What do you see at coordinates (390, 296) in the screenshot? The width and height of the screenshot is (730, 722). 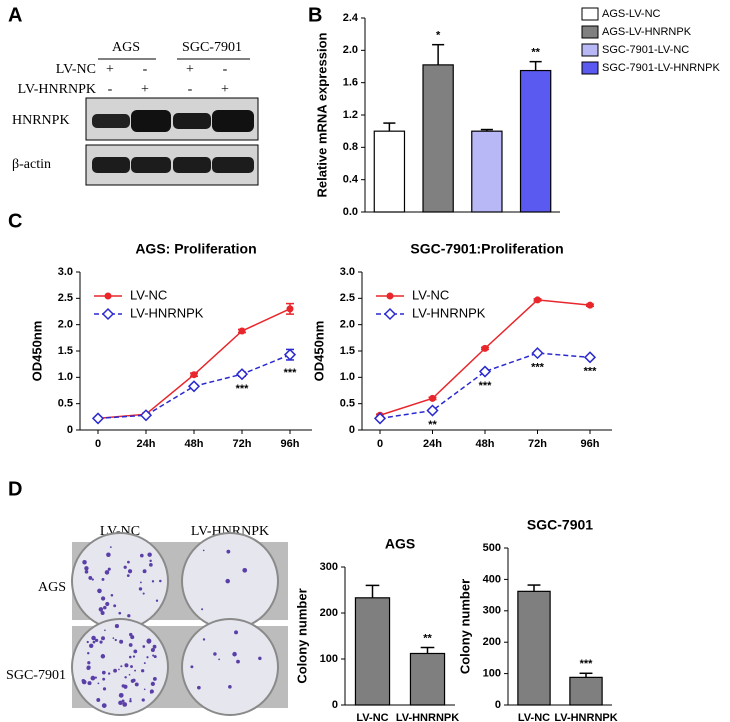 I see `legend-marker` at bounding box center [390, 296].